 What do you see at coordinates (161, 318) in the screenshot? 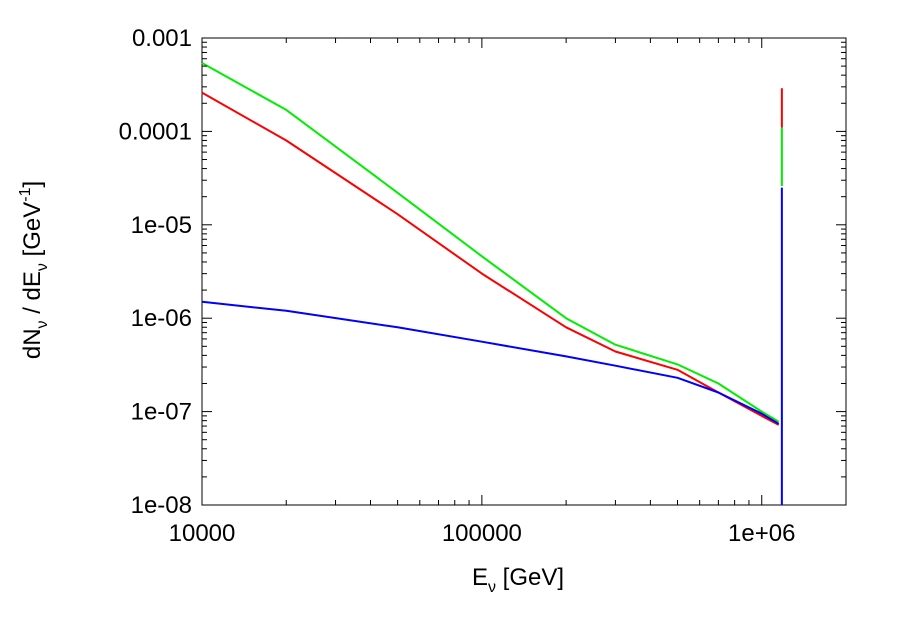
I see `y-tick-label: 1e-06` at bounding box center [161, 318].